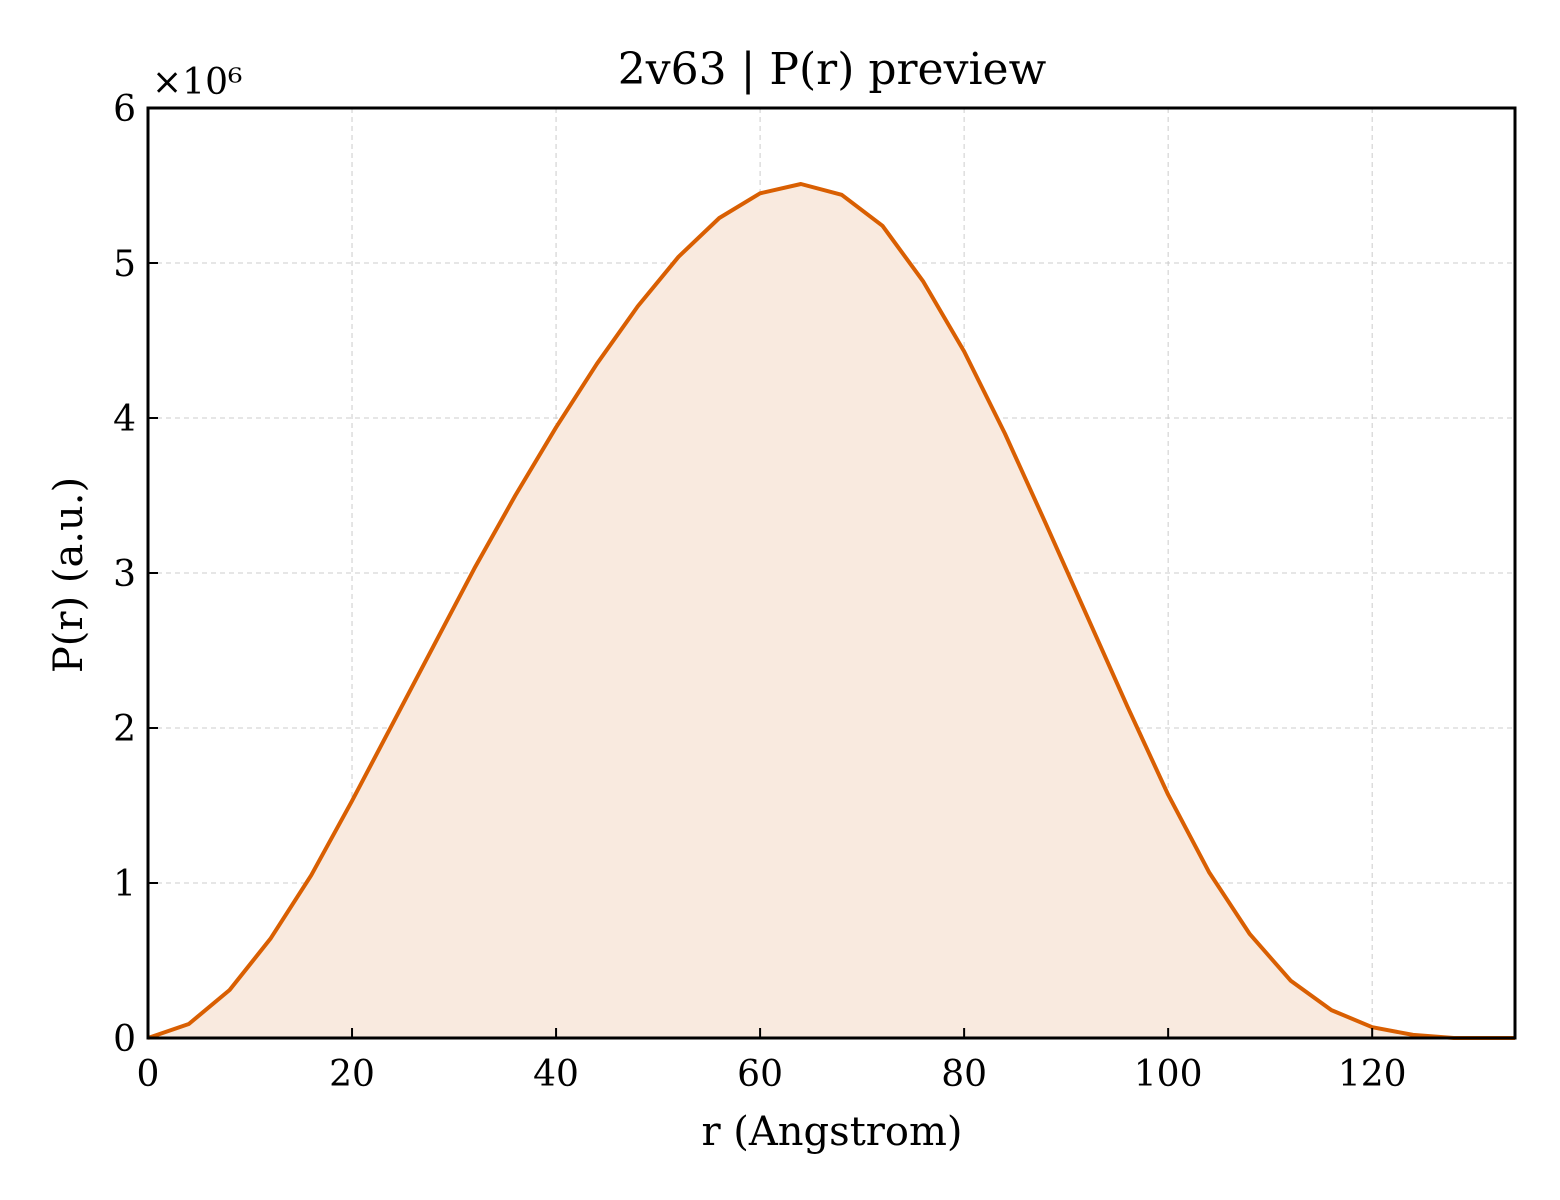  What do you see at coordinates (124, 419) in the screenshot?
I see `y-tick-label: 4` at bounding box center [124, 419].